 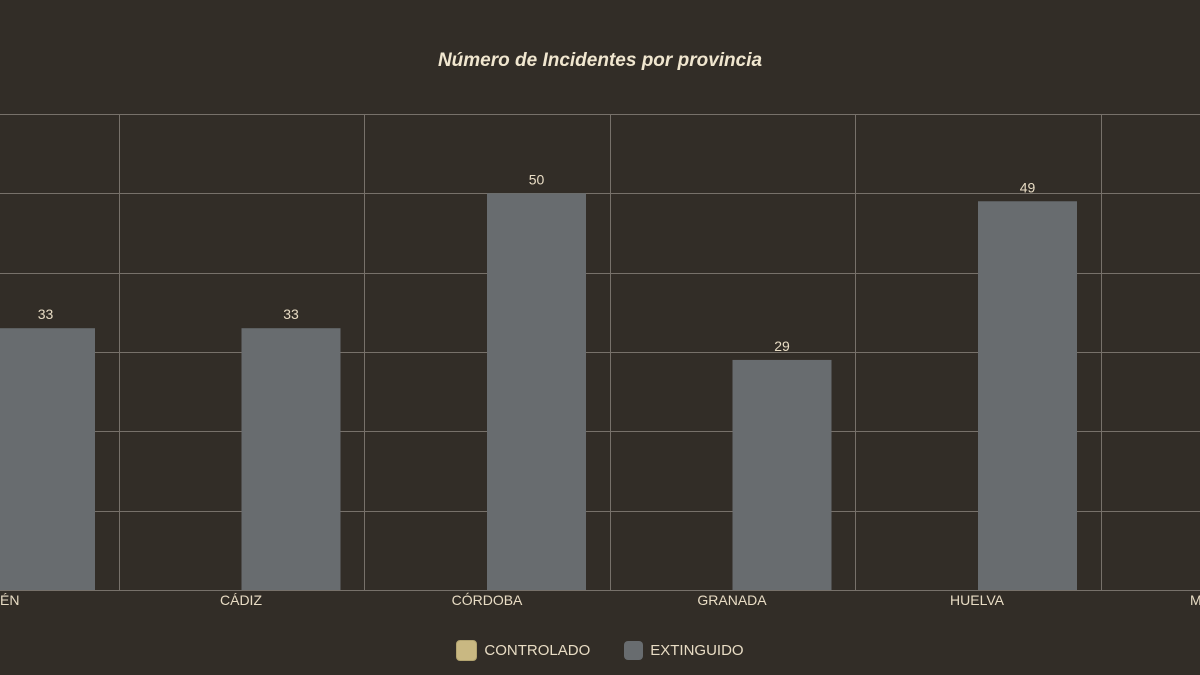 I want to click on x-tick-label: ÉN, so click(x=9, y=600).